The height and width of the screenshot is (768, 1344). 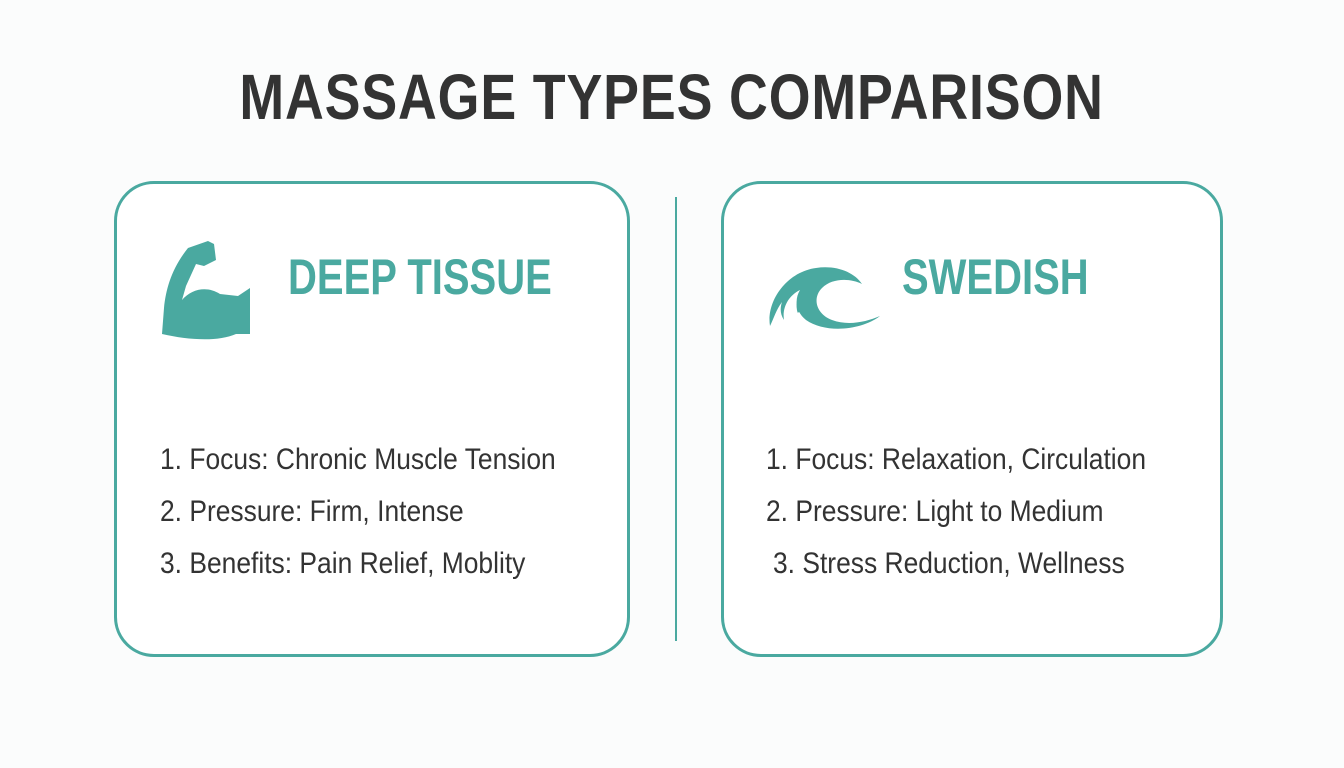 What do you see at coordinates (949, 563) in the screenshot?
I see `list-item: 3. Stress Reduction, Wellness` at bounding box center [949, 563].